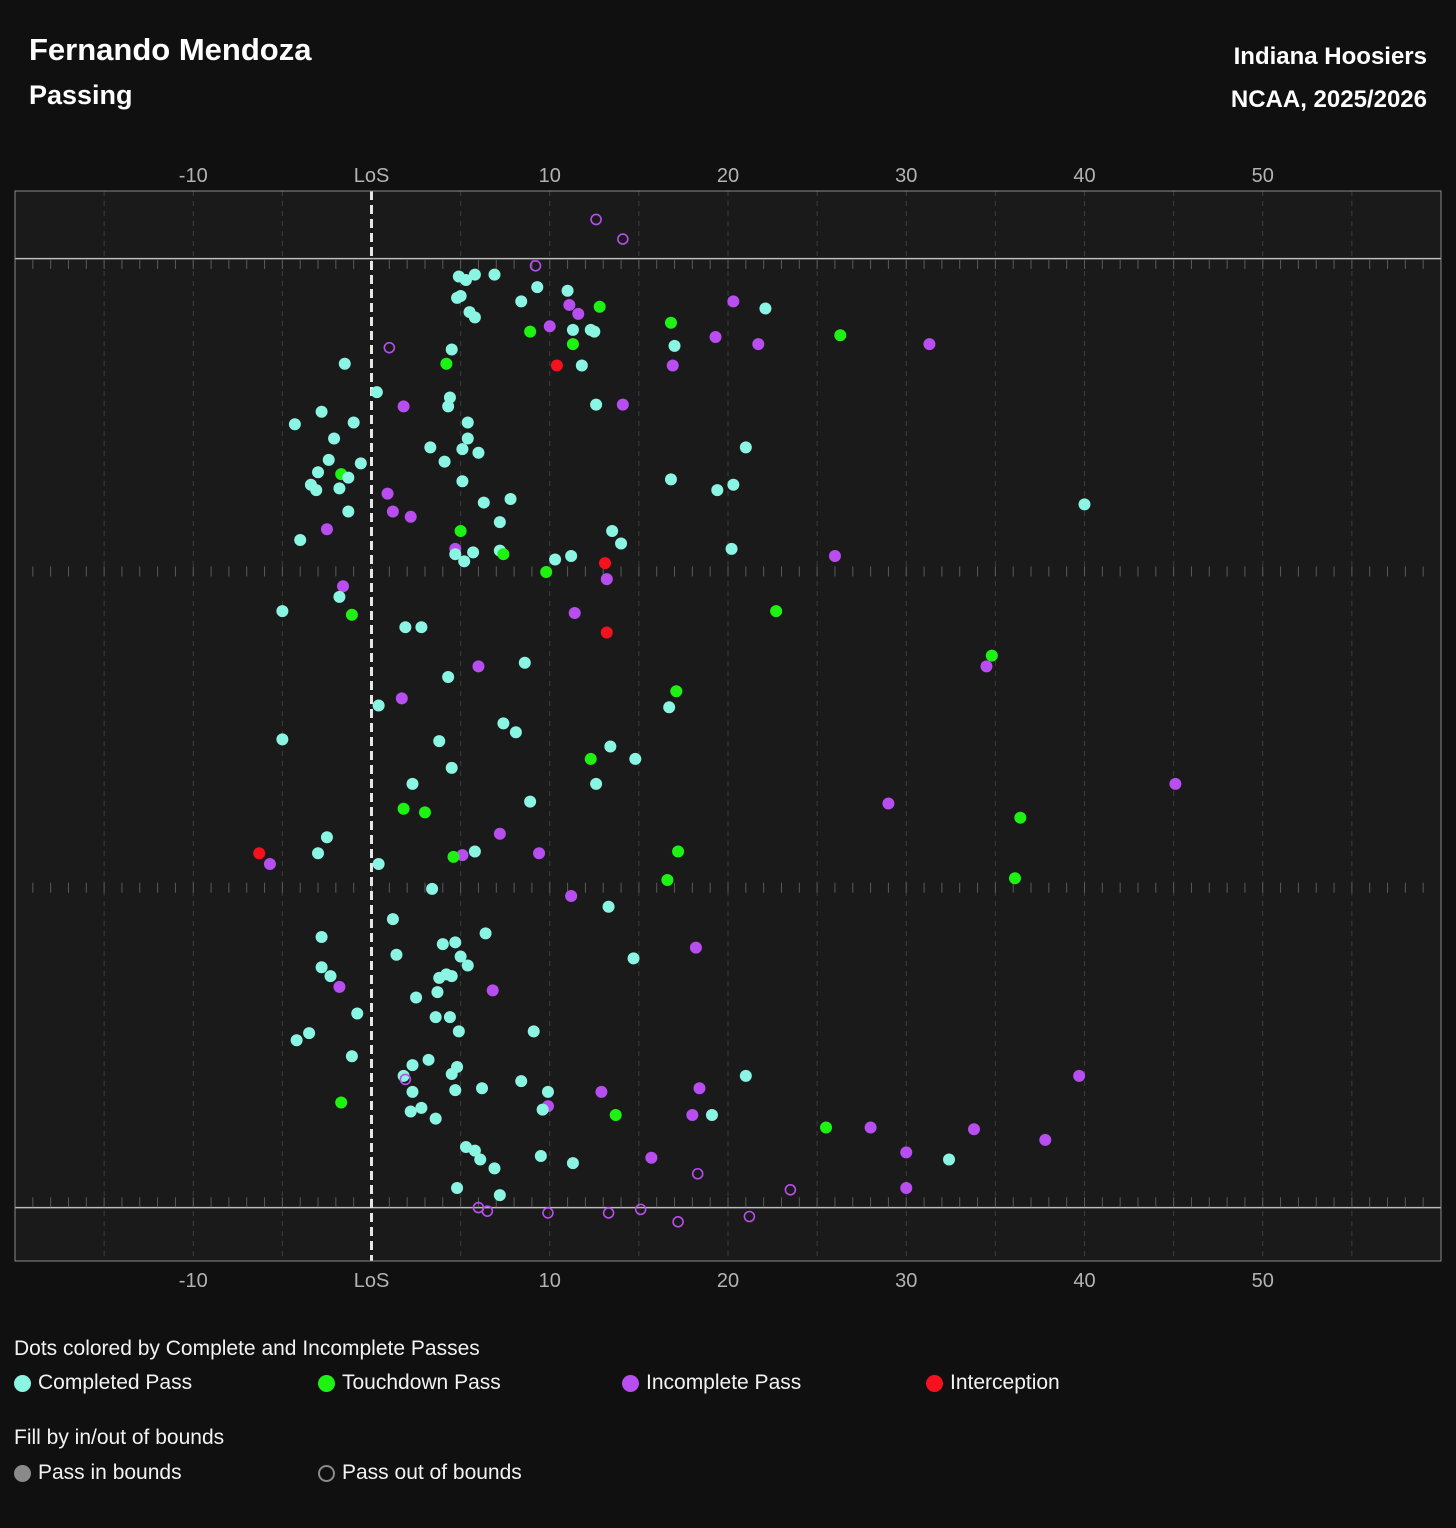  What do you see at coordinates (906, 176) in the screenshot?
I see `x-tick-label-top: 30` at bounding box center [906, 176].